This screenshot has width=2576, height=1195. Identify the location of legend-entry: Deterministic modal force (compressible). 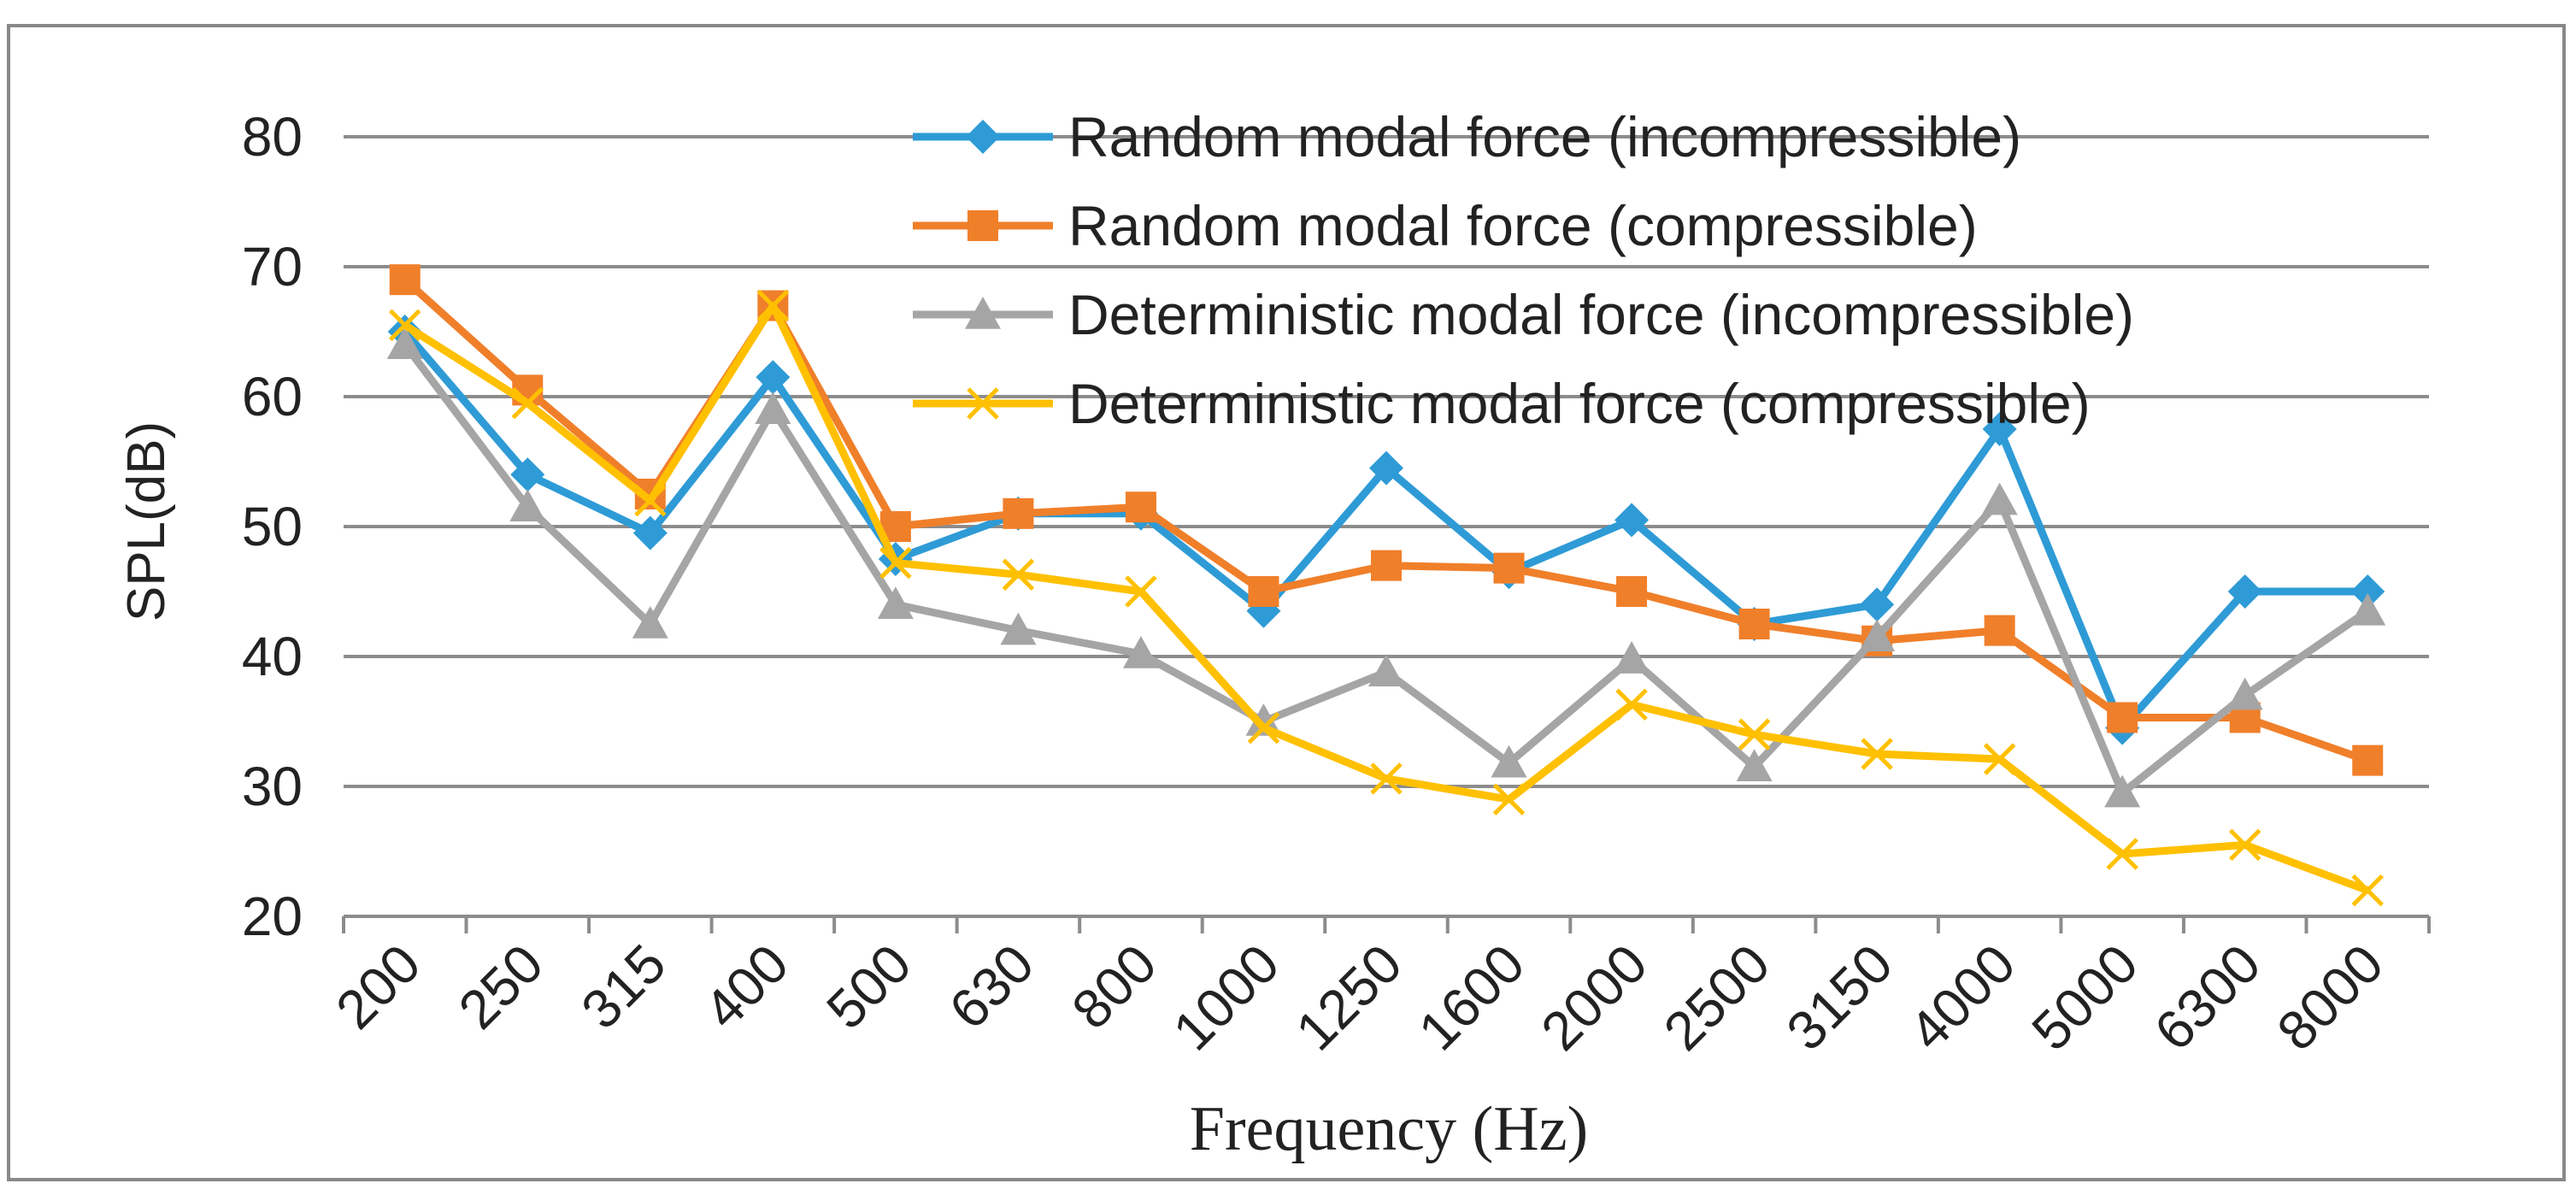
(1502, 403).